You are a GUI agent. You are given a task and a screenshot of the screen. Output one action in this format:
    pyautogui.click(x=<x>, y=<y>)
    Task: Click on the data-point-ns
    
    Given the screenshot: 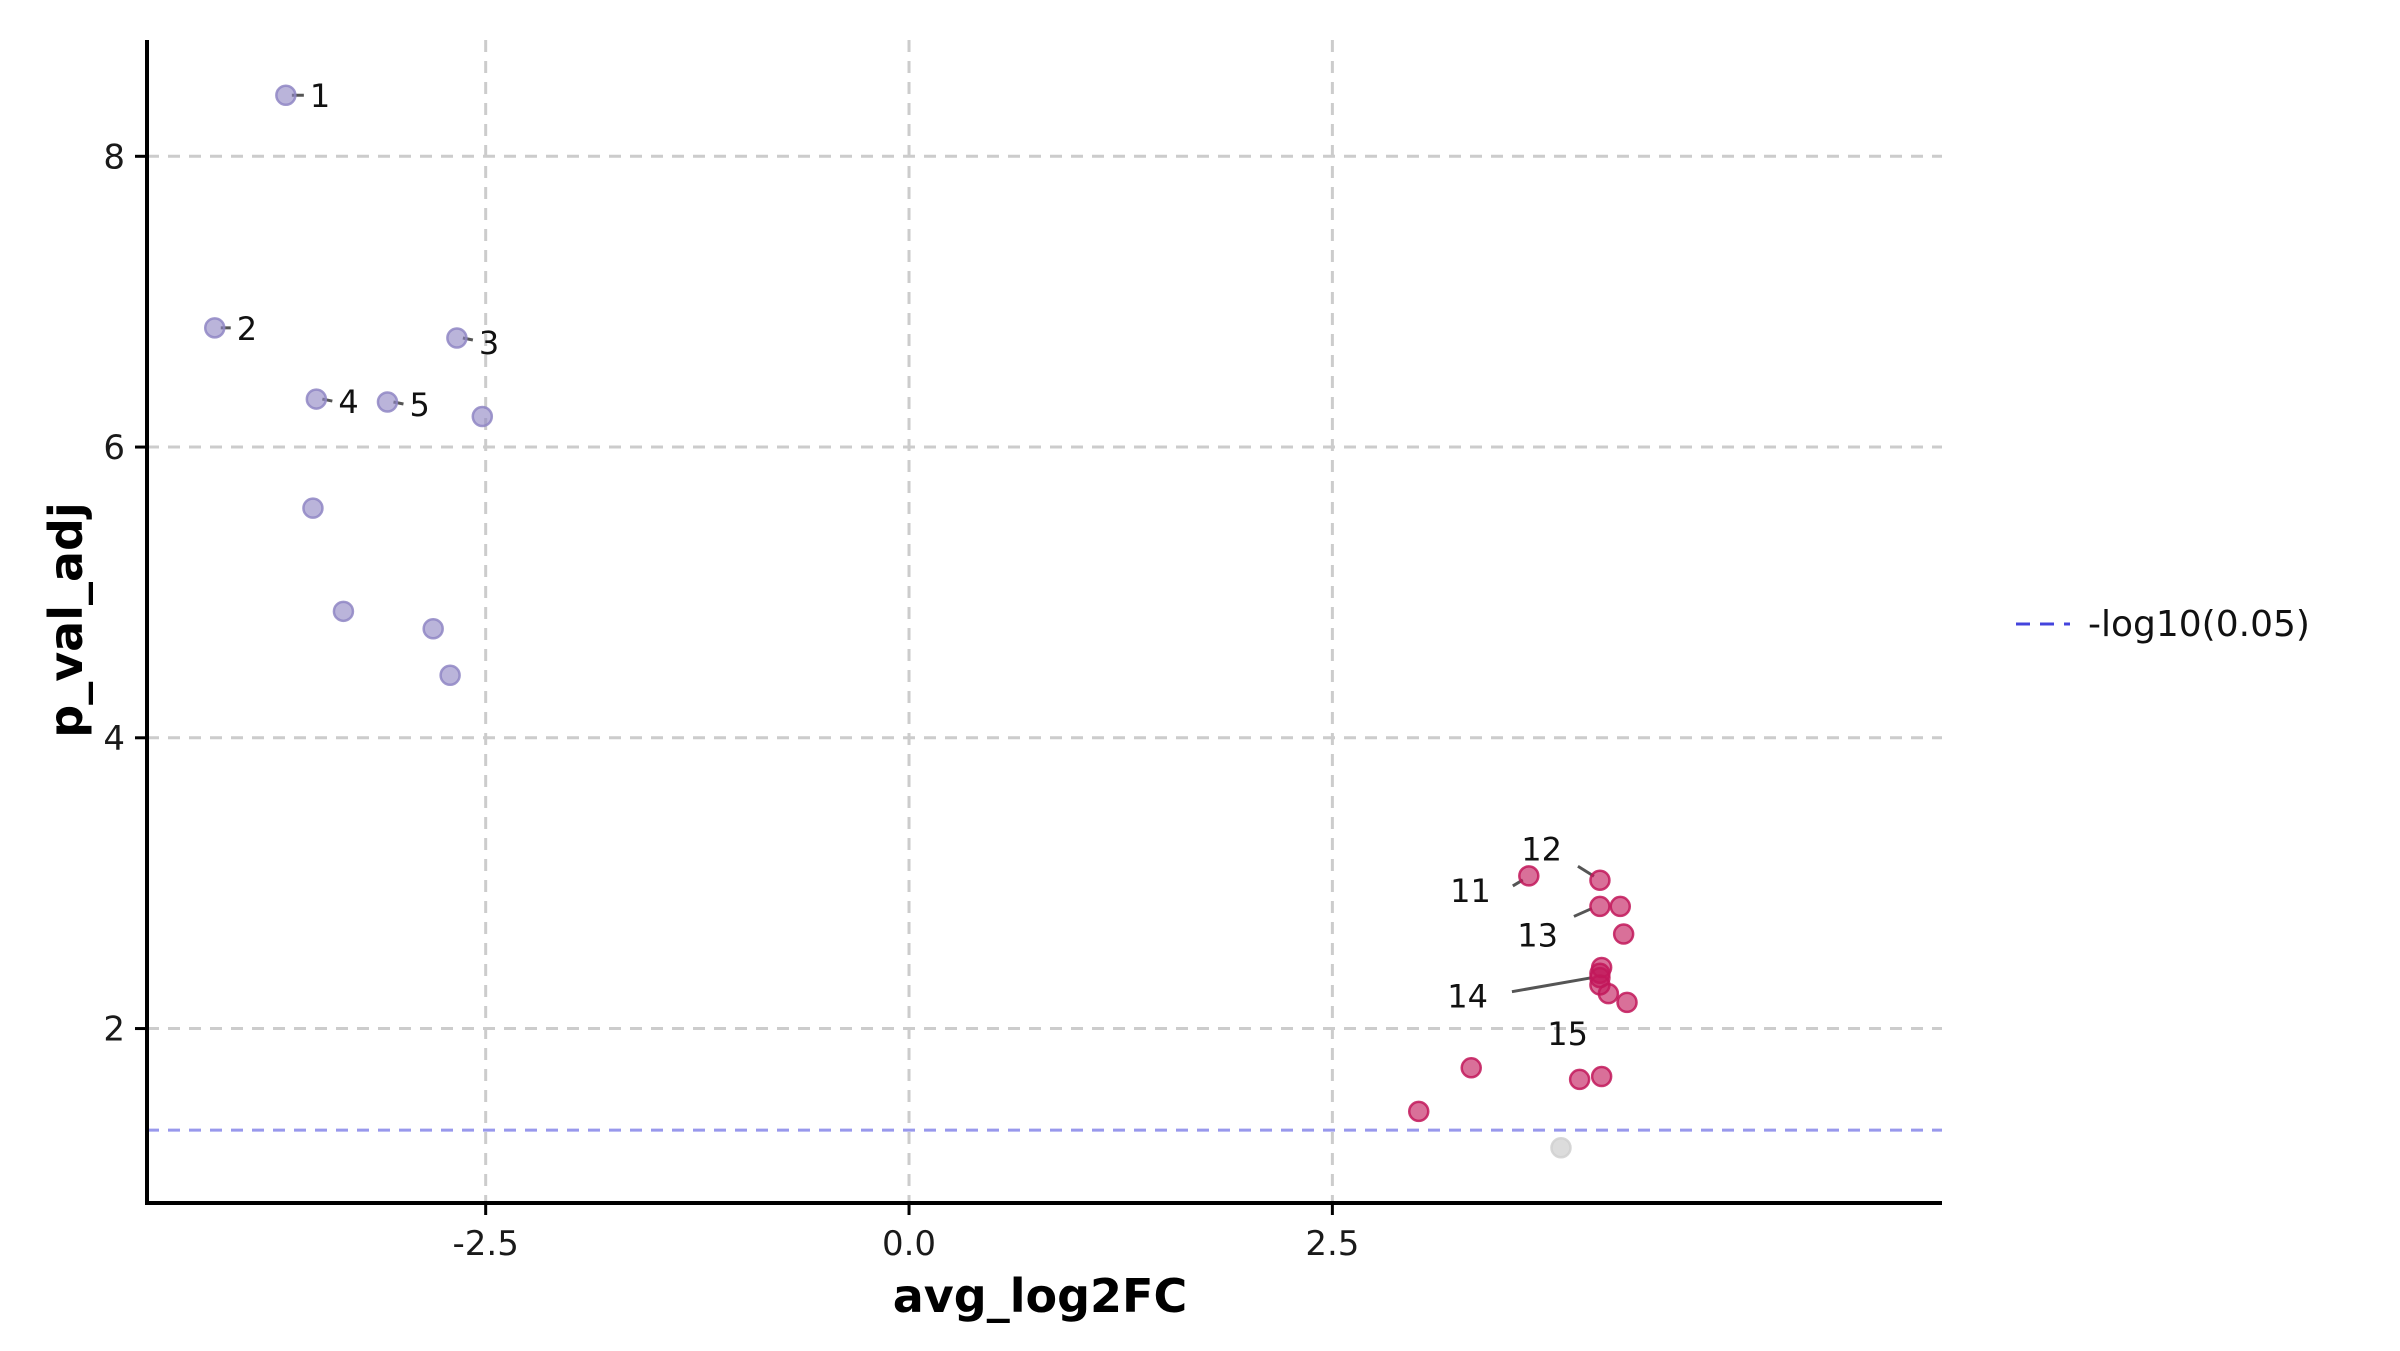 What is the action you would take?
    pyautogui.click(x=1561, y=1148)
    